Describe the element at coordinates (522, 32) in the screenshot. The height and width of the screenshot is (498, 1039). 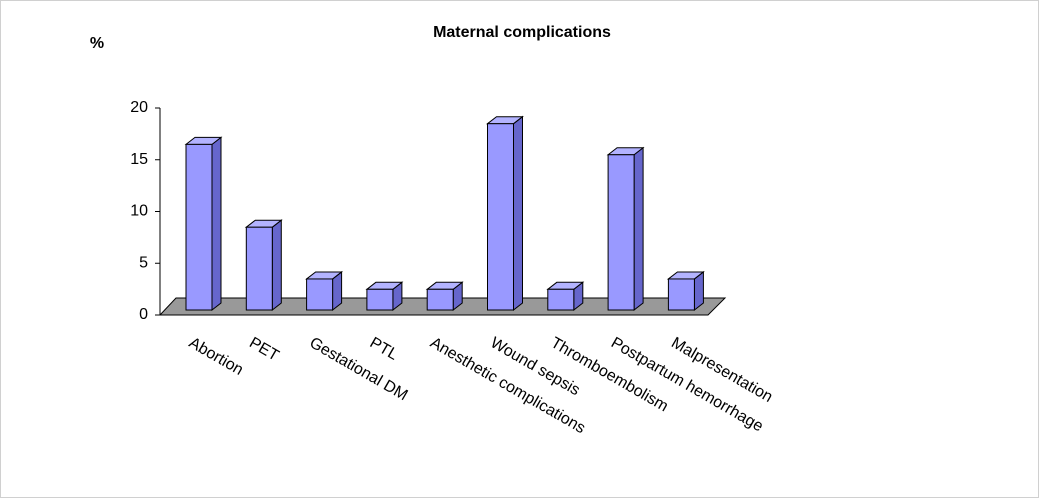
I see `chart-title: Maternal complications` at that location.